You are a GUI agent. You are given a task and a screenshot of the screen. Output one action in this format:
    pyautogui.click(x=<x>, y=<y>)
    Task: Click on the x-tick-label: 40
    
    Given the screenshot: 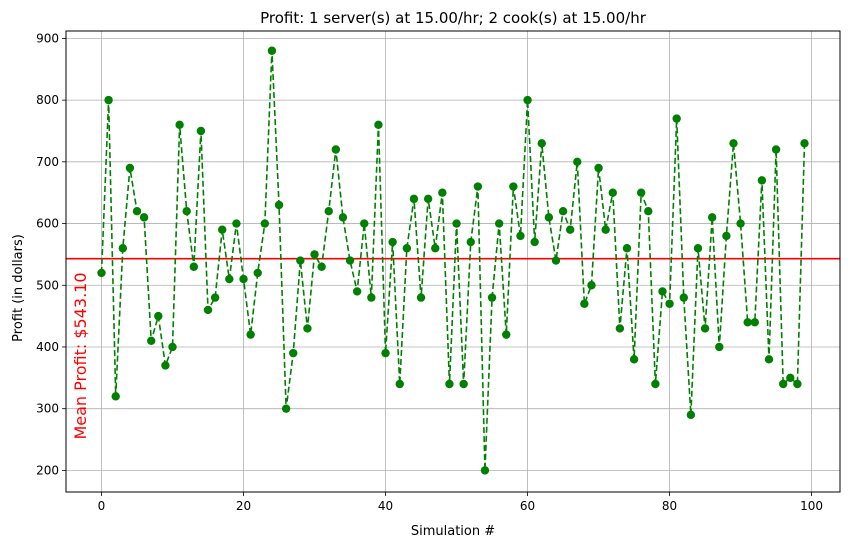 What is the action you would take?
    pyautogui.click(x=385, y=506)
    